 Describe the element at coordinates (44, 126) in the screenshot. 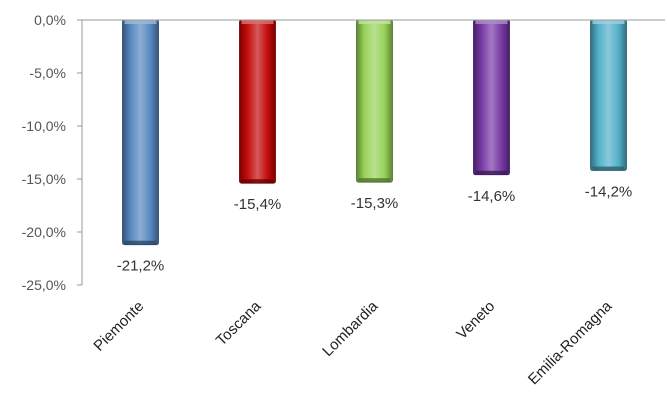

I see `y-tick-label: -10,0%` at that location.